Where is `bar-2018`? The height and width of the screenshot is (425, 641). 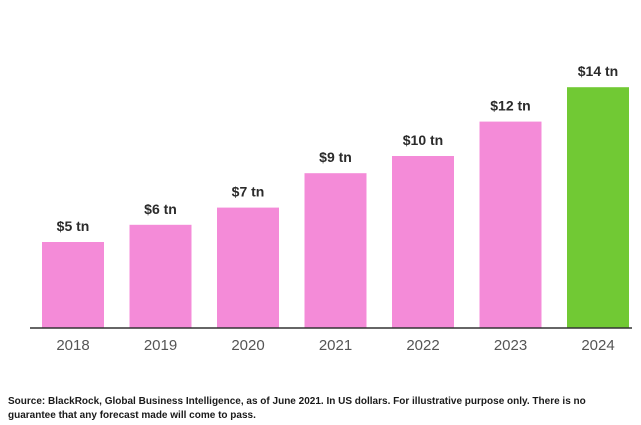
bar-2018 is located at coordinates (73, 285).